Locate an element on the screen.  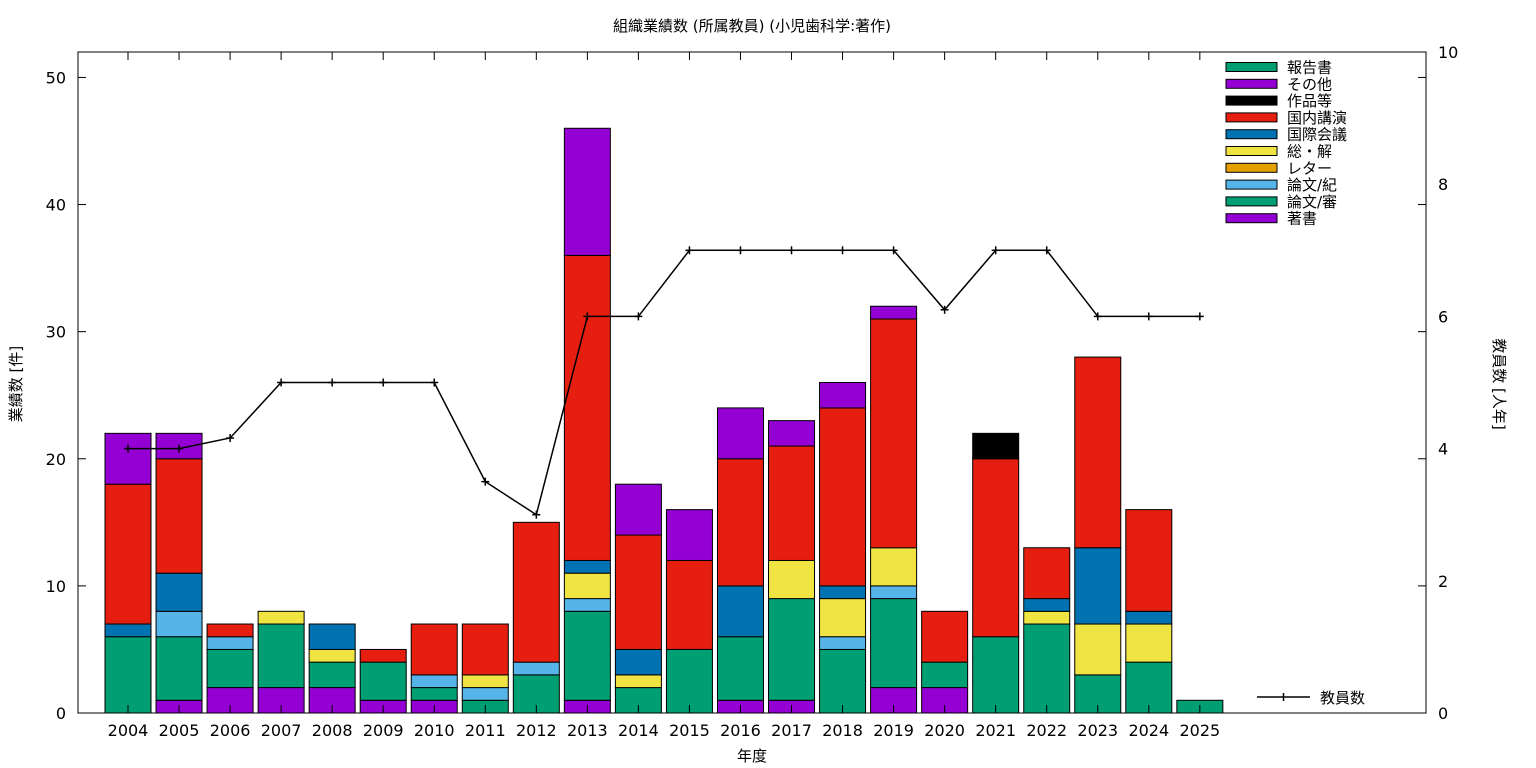
y2-tick-label: 10 is located at coordinates (1448, 52).